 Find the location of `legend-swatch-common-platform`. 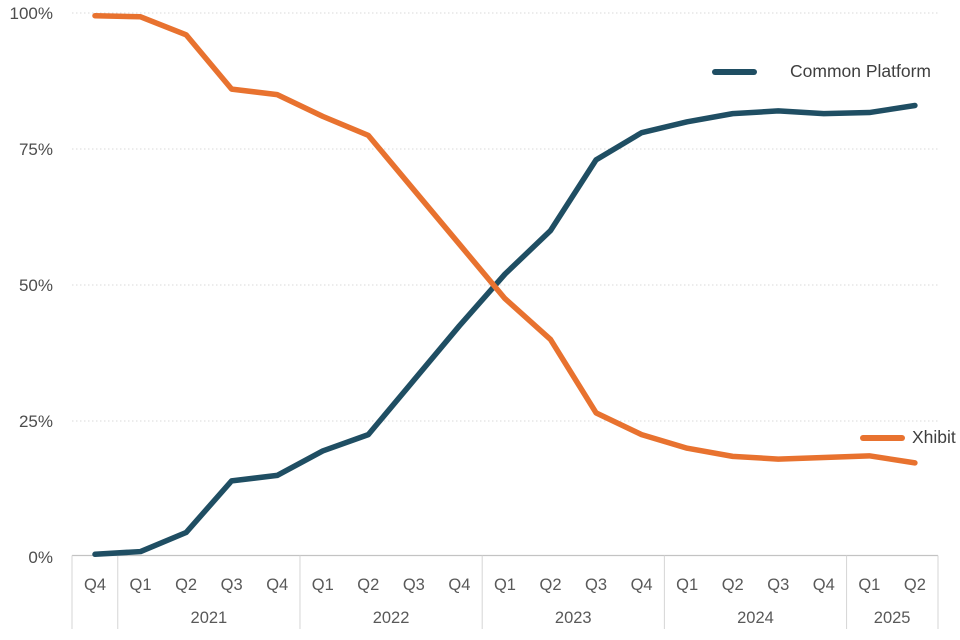

legend-swatch-common-platform is located at coordinates (734, 71).